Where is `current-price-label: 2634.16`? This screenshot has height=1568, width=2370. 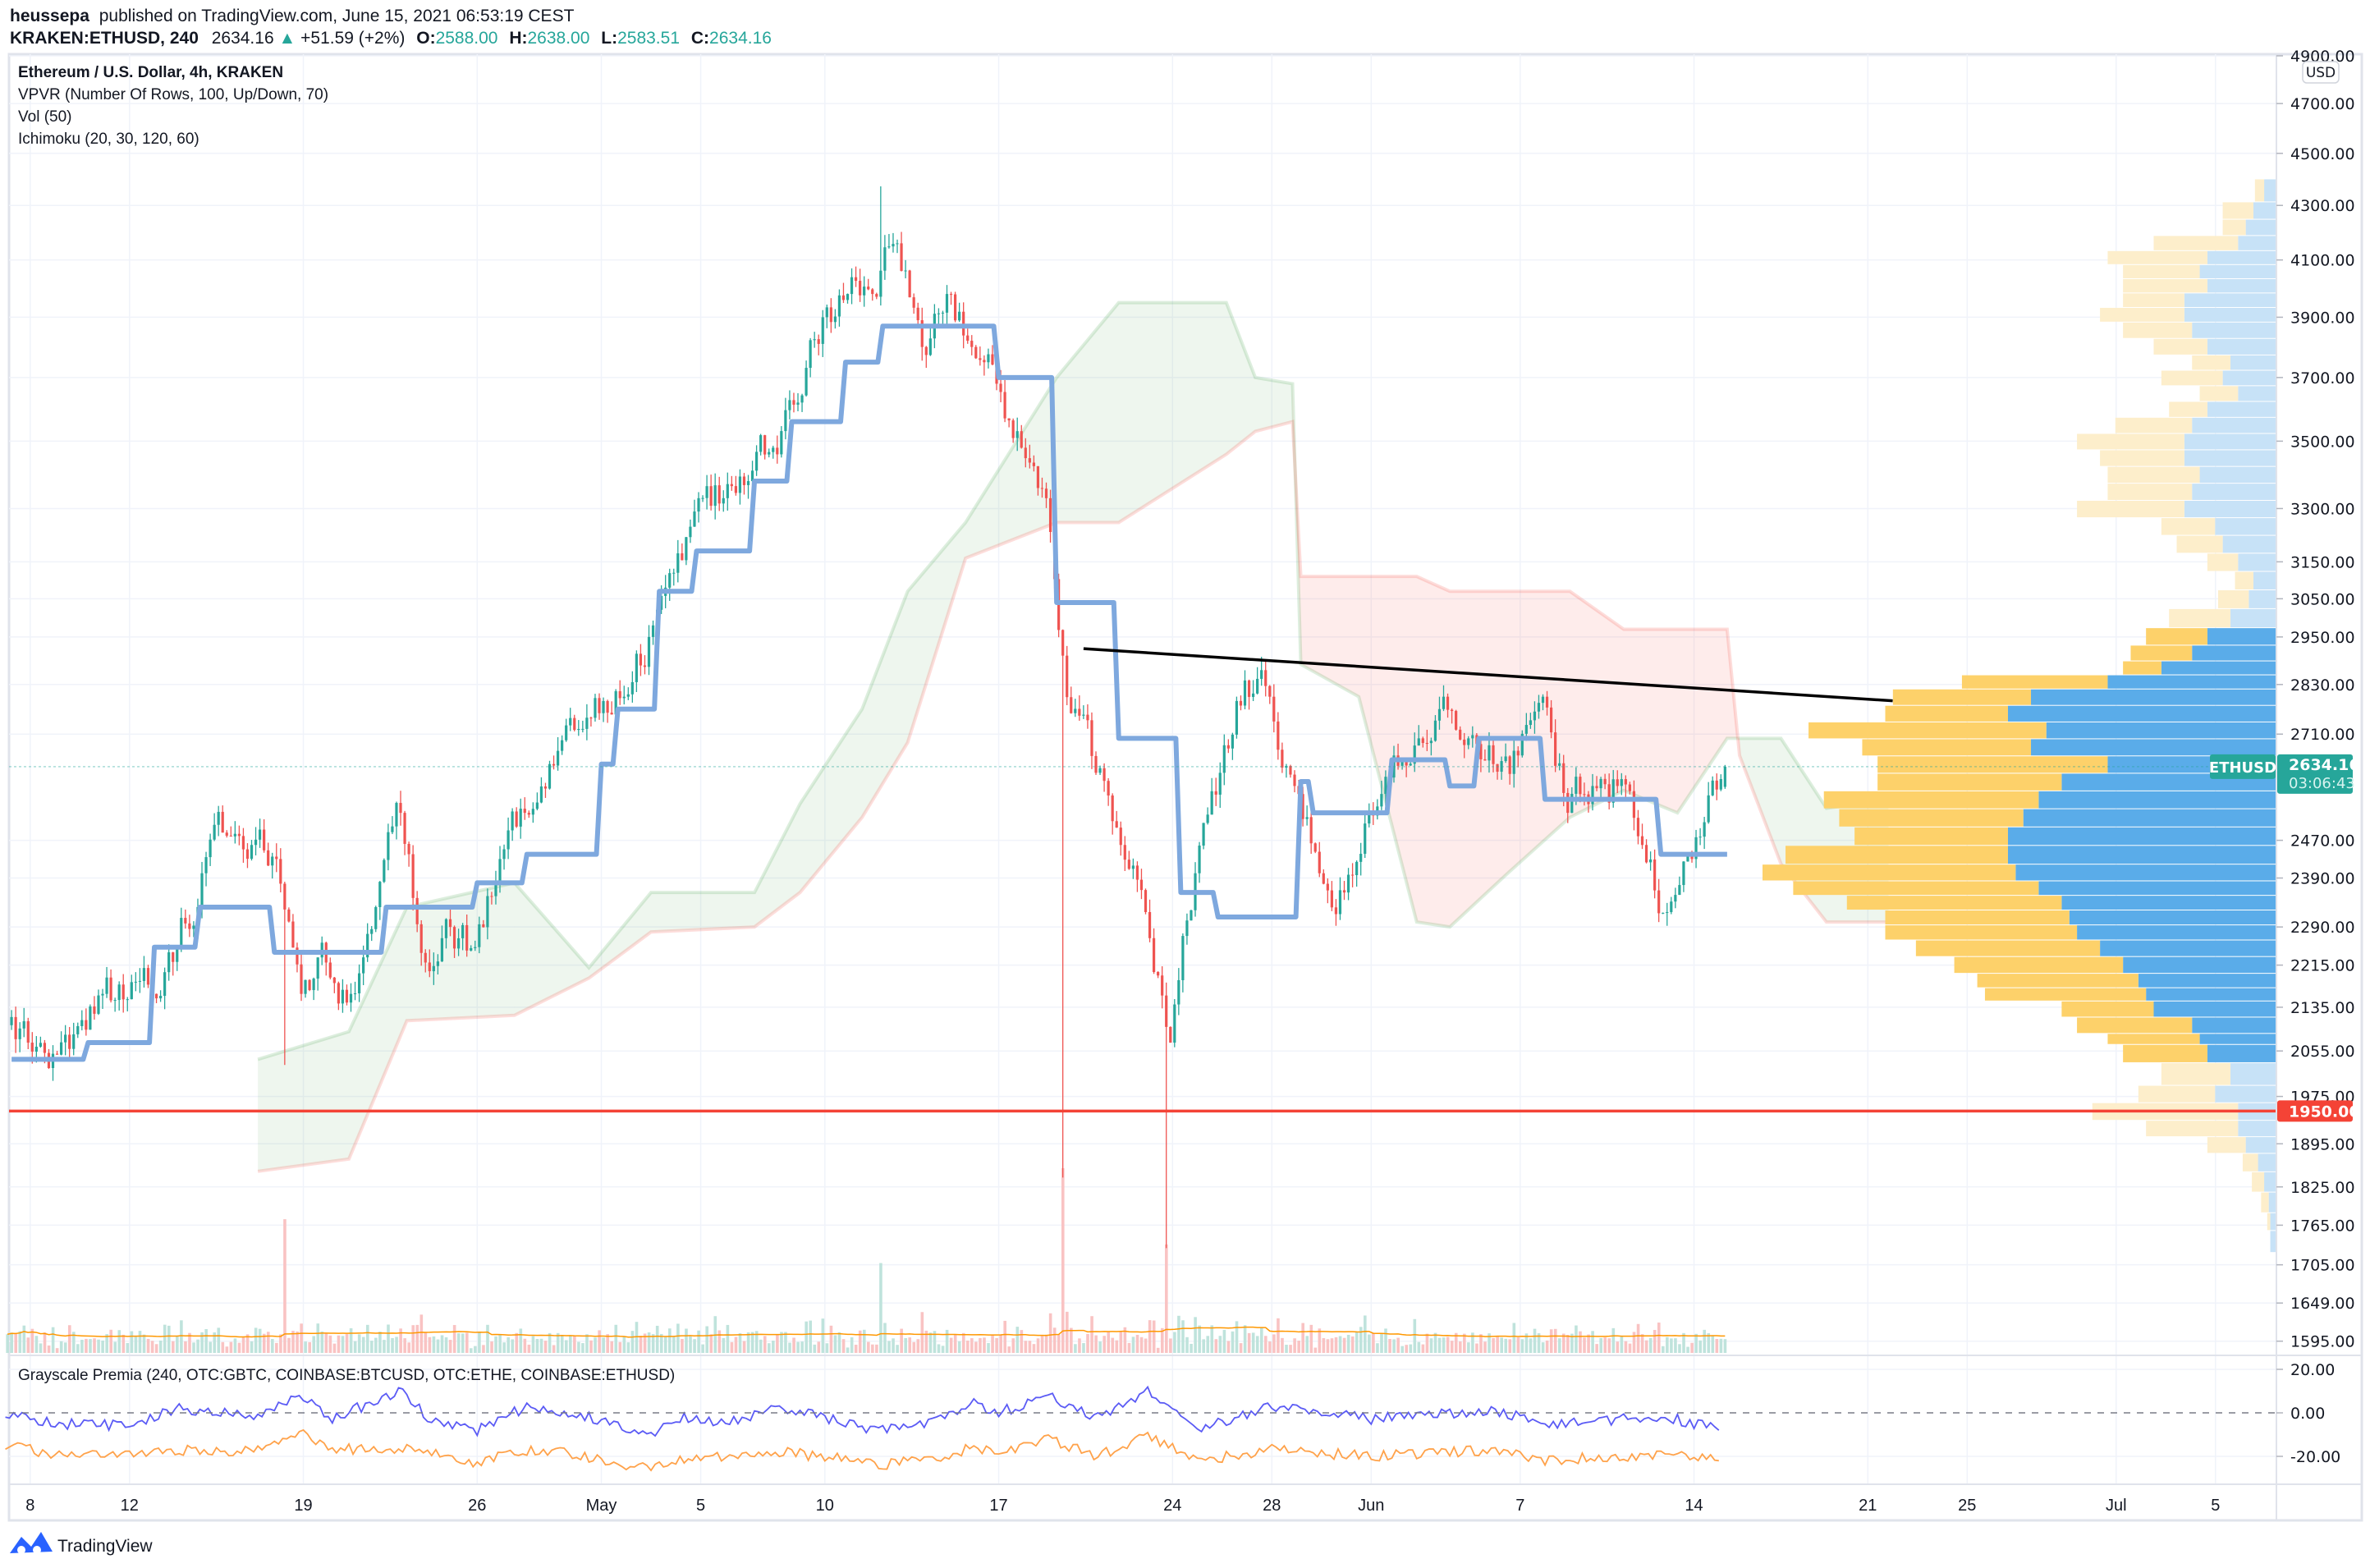 current-price-label: 2634.16 is located at coordinates (2324, 765).